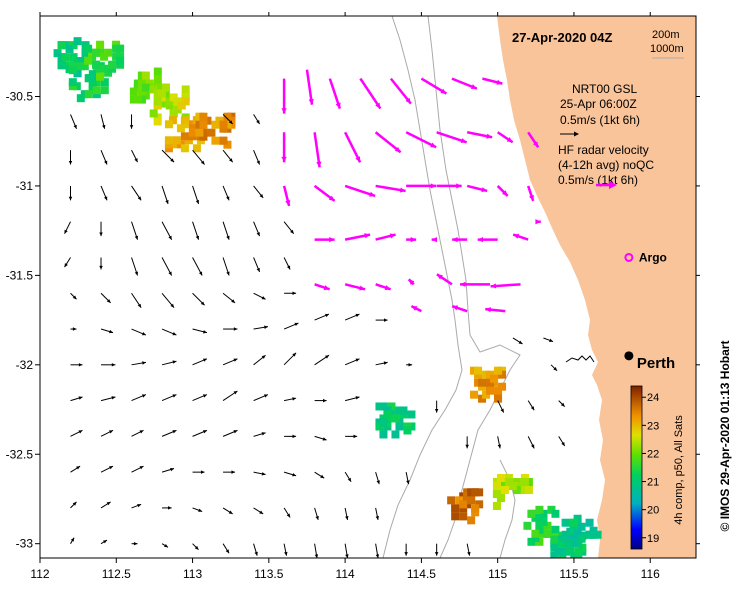  Describe the element at coordinates (497, 574) in the screenshot. I see `x-tick-label: 115` at that location.